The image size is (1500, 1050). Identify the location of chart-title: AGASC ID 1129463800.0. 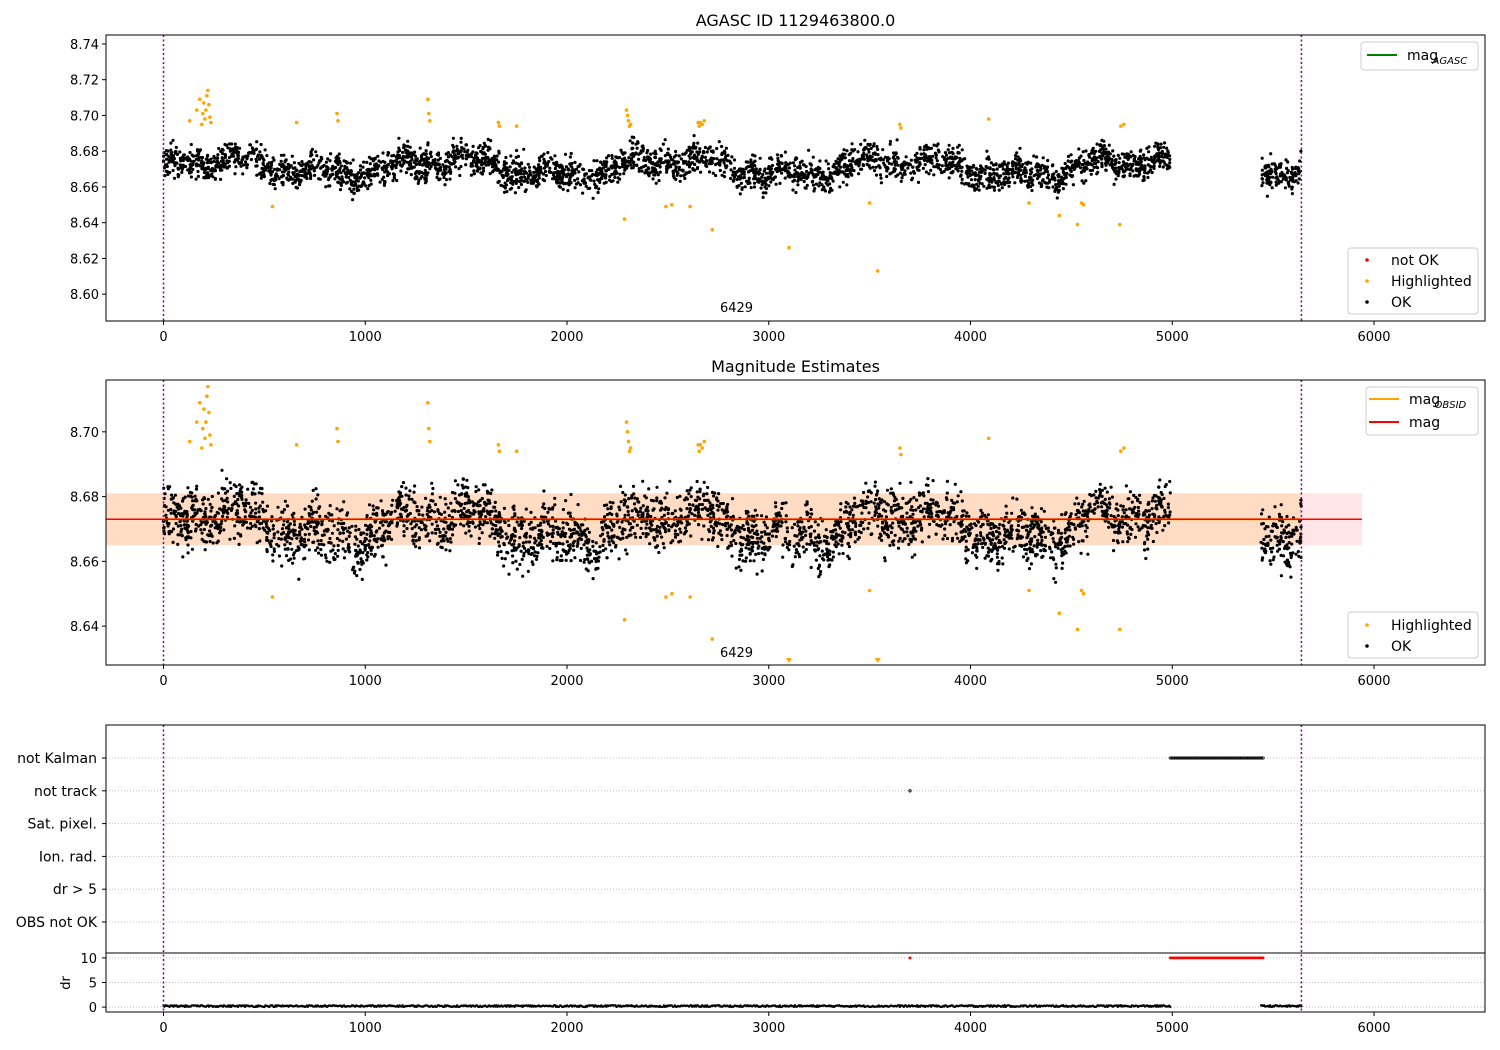
(796, 20).